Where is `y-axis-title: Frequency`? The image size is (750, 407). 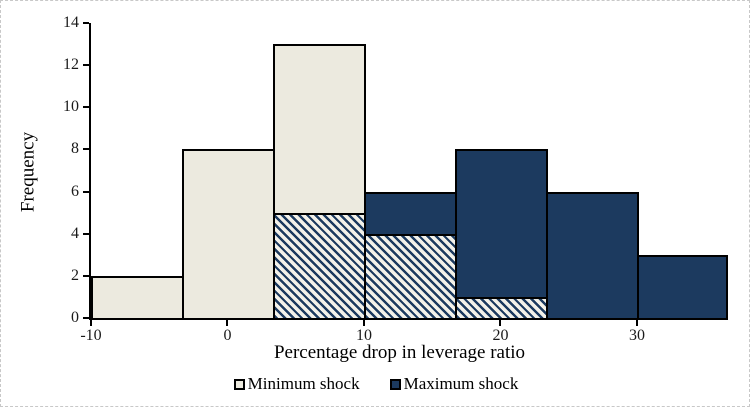
y-axis-title: Frequency is located at coordinates (28, 172).